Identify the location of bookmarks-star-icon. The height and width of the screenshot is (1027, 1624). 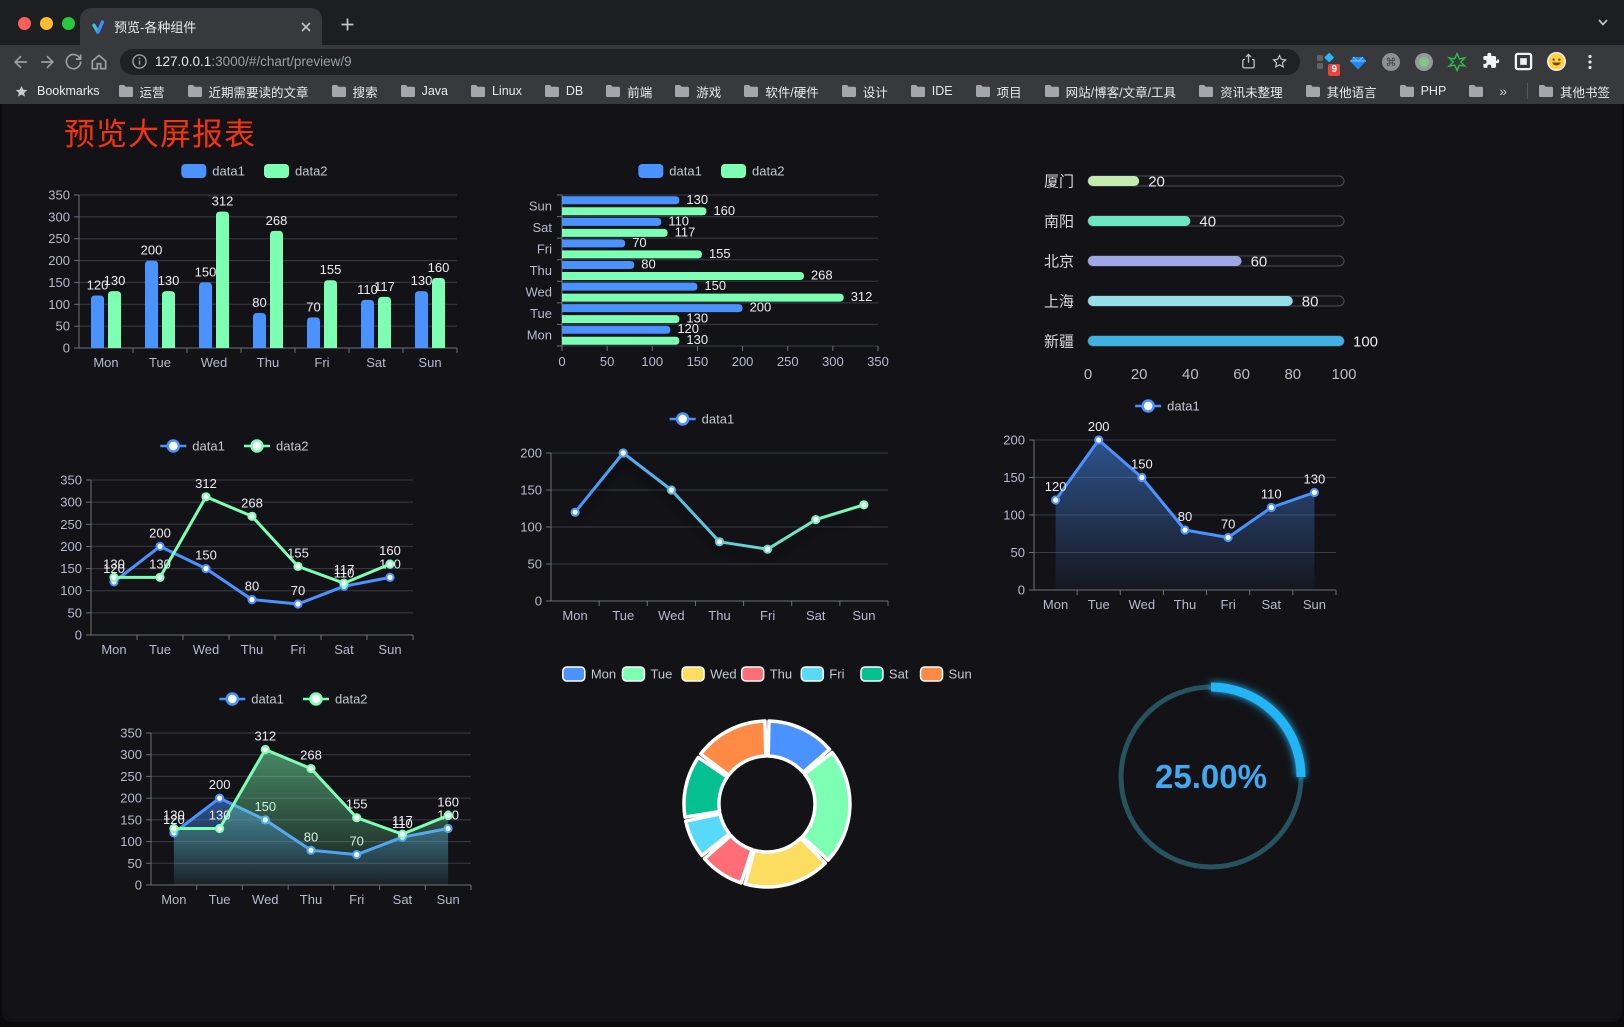
(21, 91).